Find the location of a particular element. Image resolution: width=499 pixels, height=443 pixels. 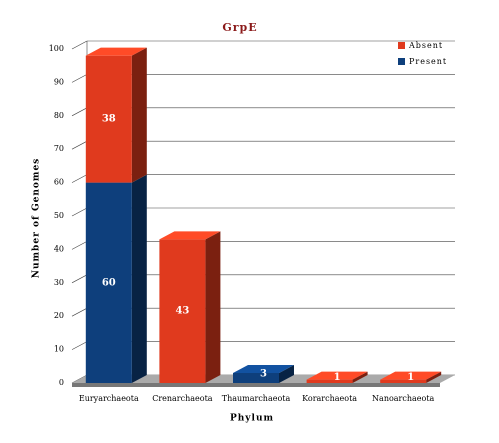

y-tick-label: 10 is located at coordinates (59, 349).